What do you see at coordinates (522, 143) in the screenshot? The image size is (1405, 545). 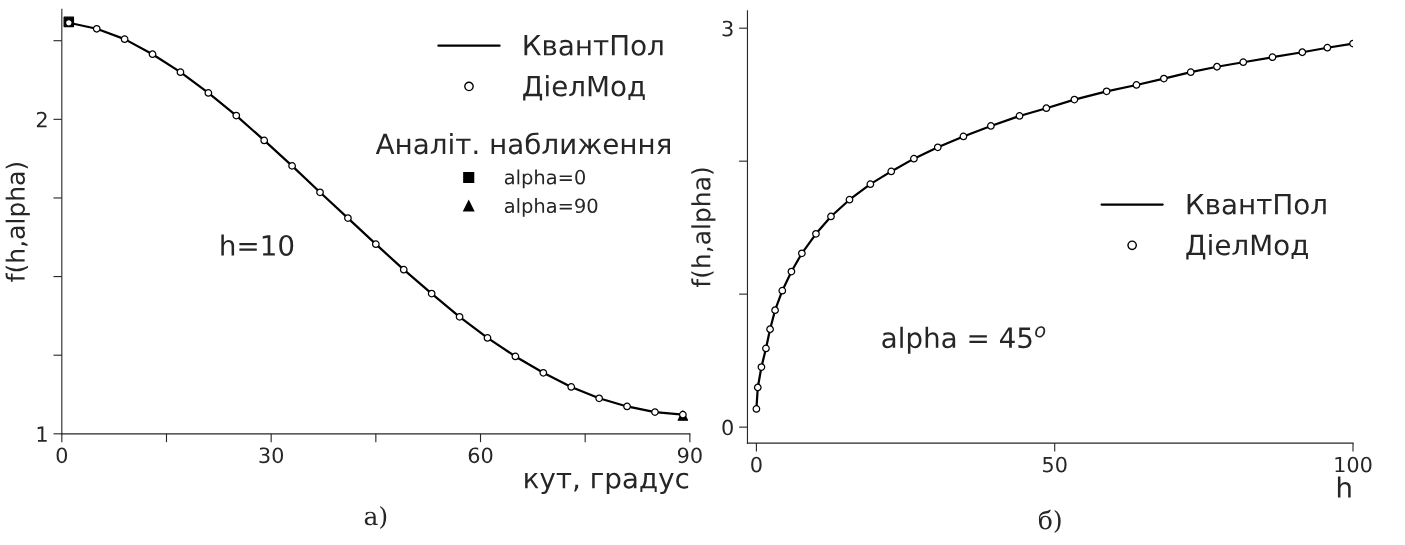 I see `legend-title: Аналіт. наближення` at bounding box center [522, 143].